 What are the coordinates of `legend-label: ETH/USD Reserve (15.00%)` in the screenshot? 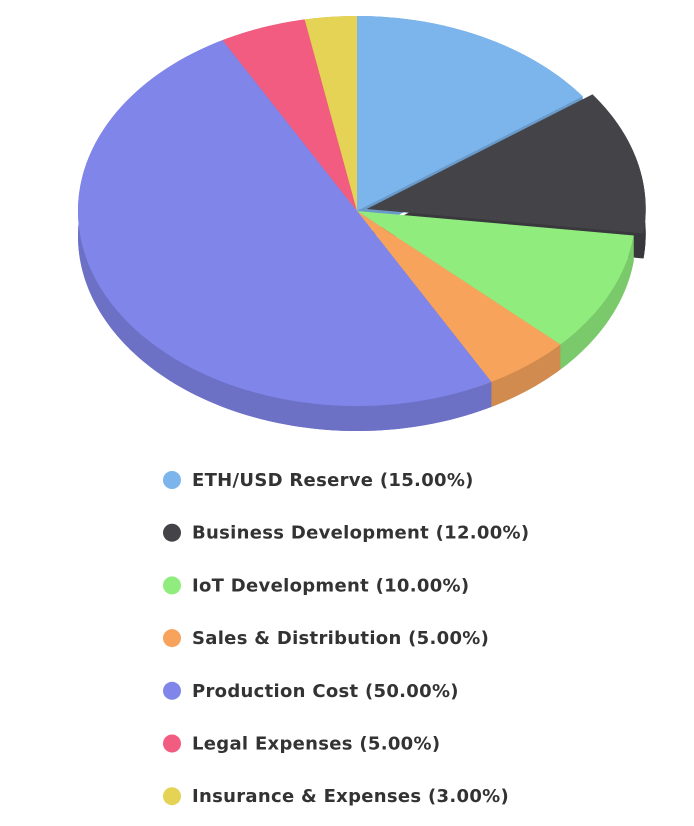 It's located at (333, 480).